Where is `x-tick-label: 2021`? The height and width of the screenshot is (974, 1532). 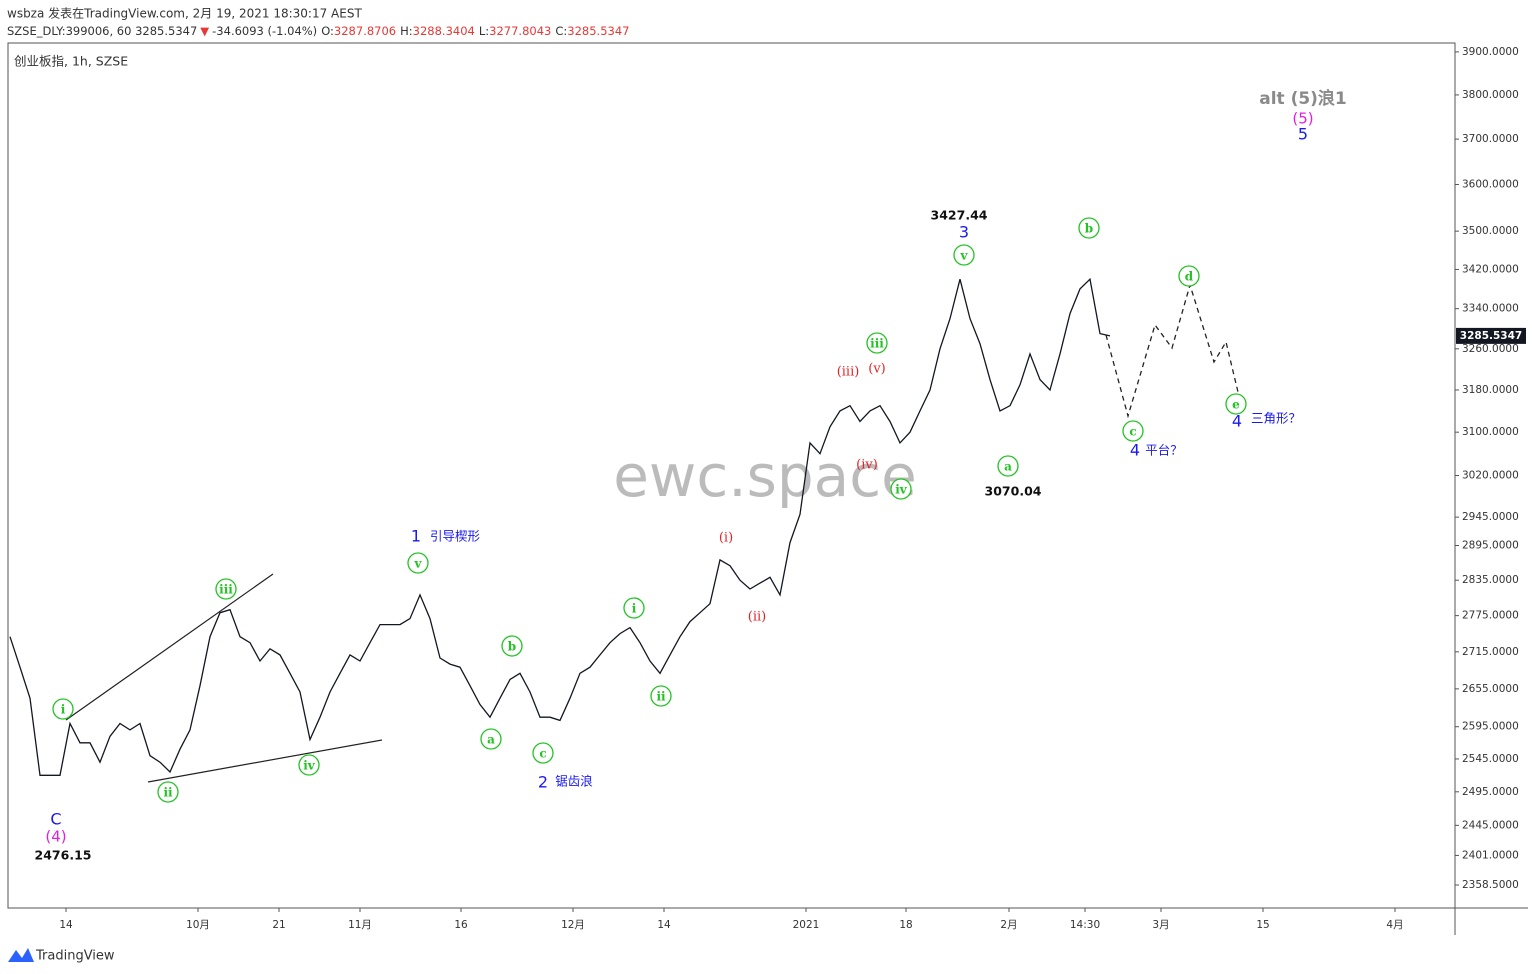
x-tick-label: 2021 is located at coordinates (806, 925).